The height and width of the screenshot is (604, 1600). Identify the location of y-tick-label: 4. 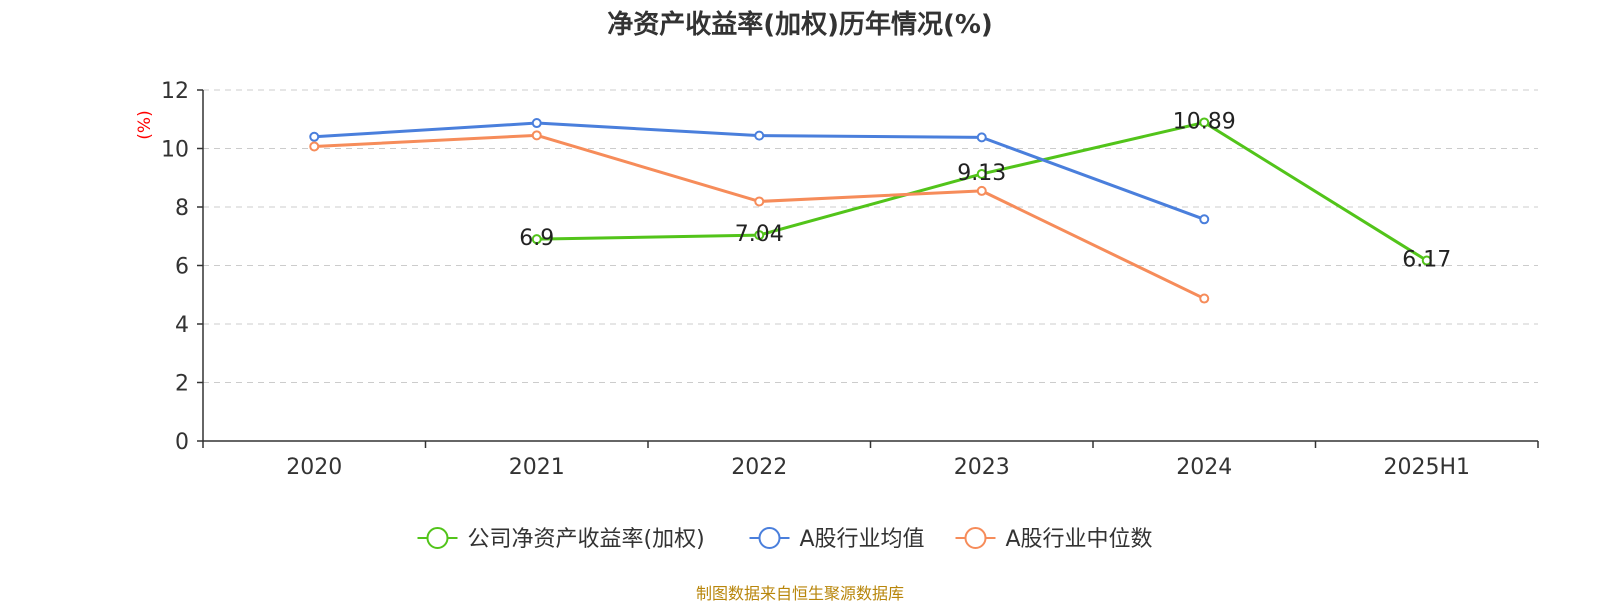
(182, 325).